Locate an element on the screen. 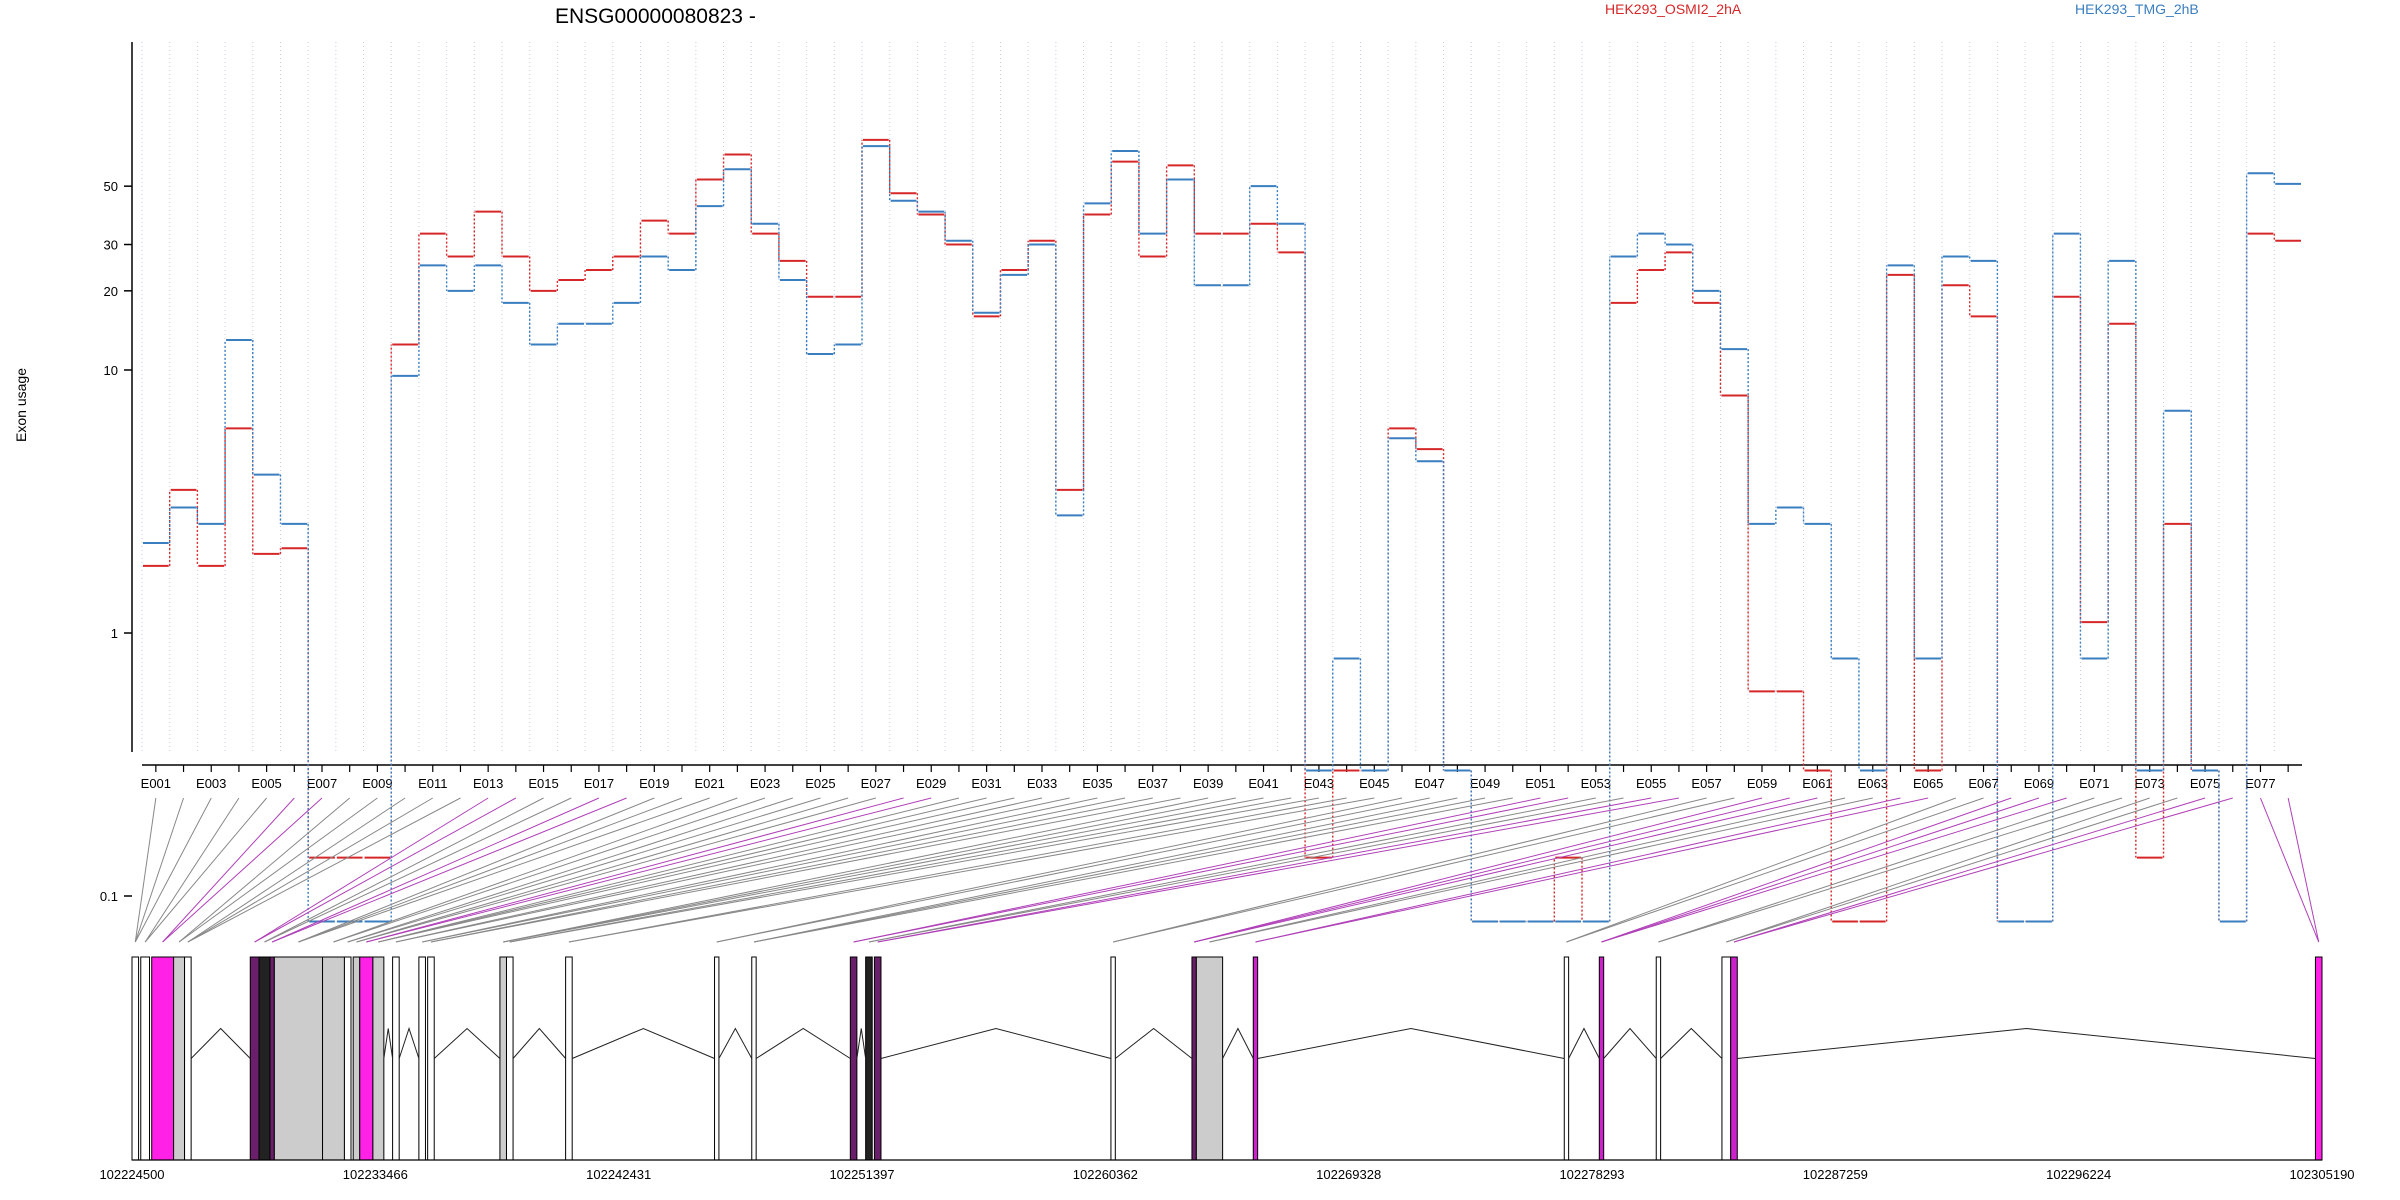  x-tick-label: E019 is located at coordinates (654, 783).